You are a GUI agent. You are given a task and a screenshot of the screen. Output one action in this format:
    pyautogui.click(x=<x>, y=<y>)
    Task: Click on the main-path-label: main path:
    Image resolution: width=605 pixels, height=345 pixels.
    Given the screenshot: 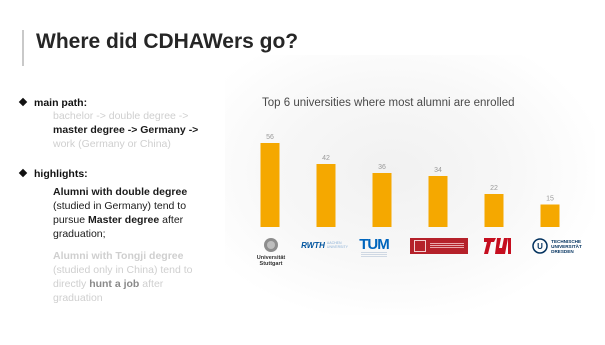 What is the action you would take?
    pyautogui.click(x=61, y=103)
    